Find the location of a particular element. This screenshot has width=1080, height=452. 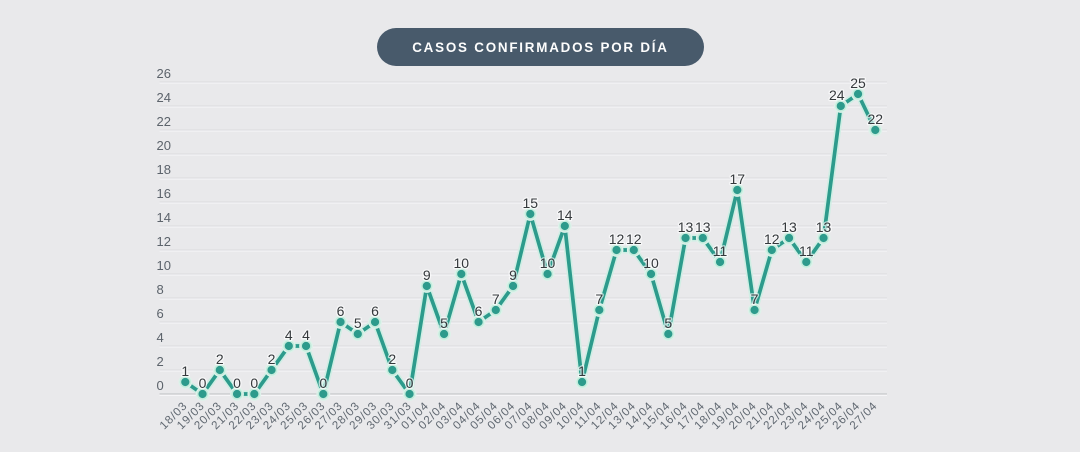

svg-text: 20 is located at coordinates (164, 145).